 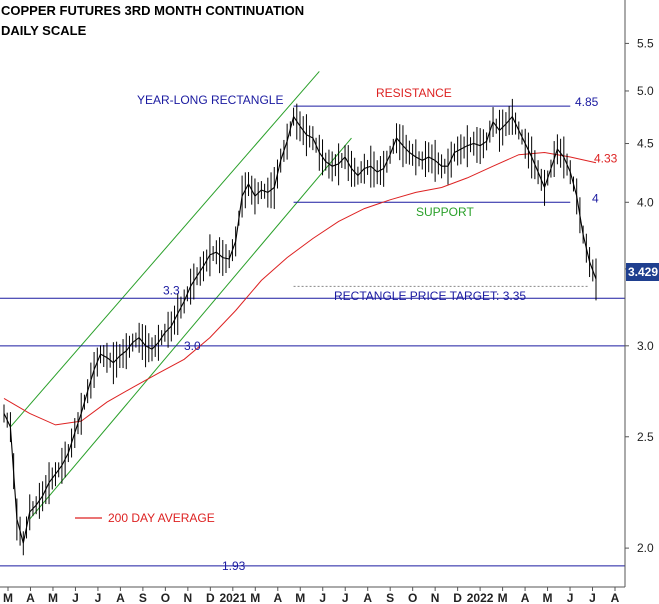 I want to click on ma-legend-label: 200 DAY AVERAGE, so click(x=161, y=518).